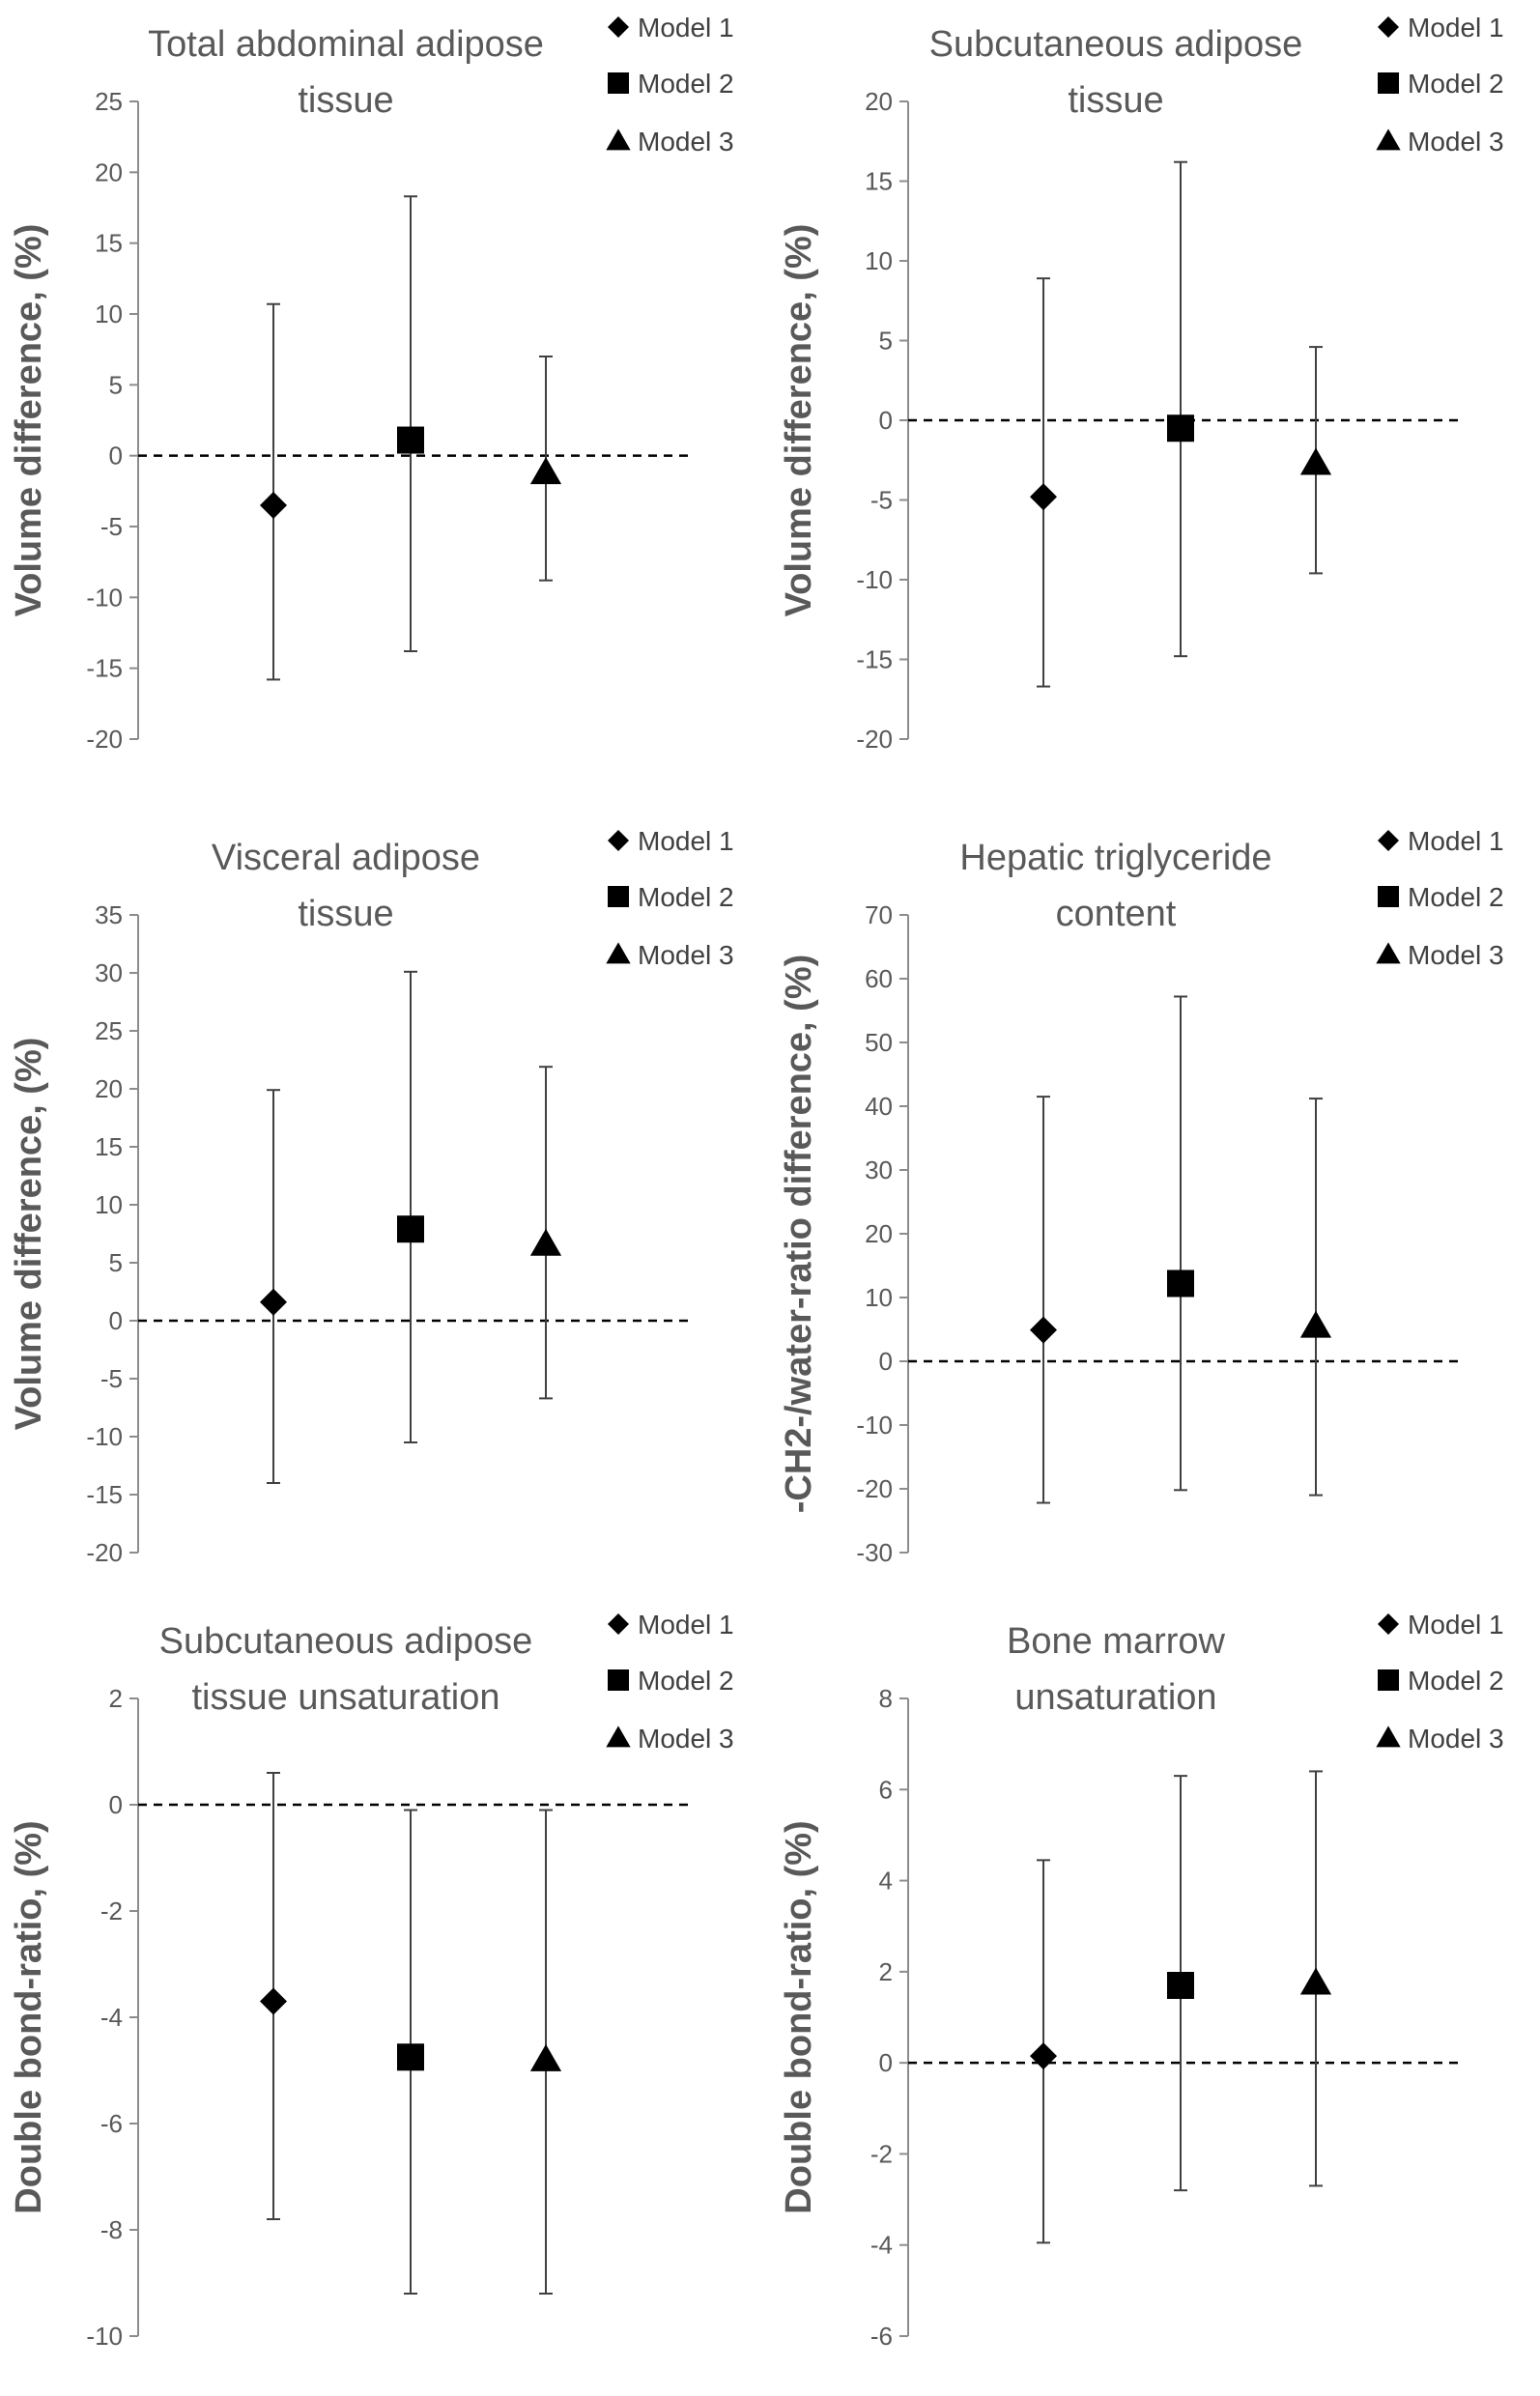  Describe the element at coordinates (879, 915) in the screenshot. I see `y-tick-label: 70` at that location.